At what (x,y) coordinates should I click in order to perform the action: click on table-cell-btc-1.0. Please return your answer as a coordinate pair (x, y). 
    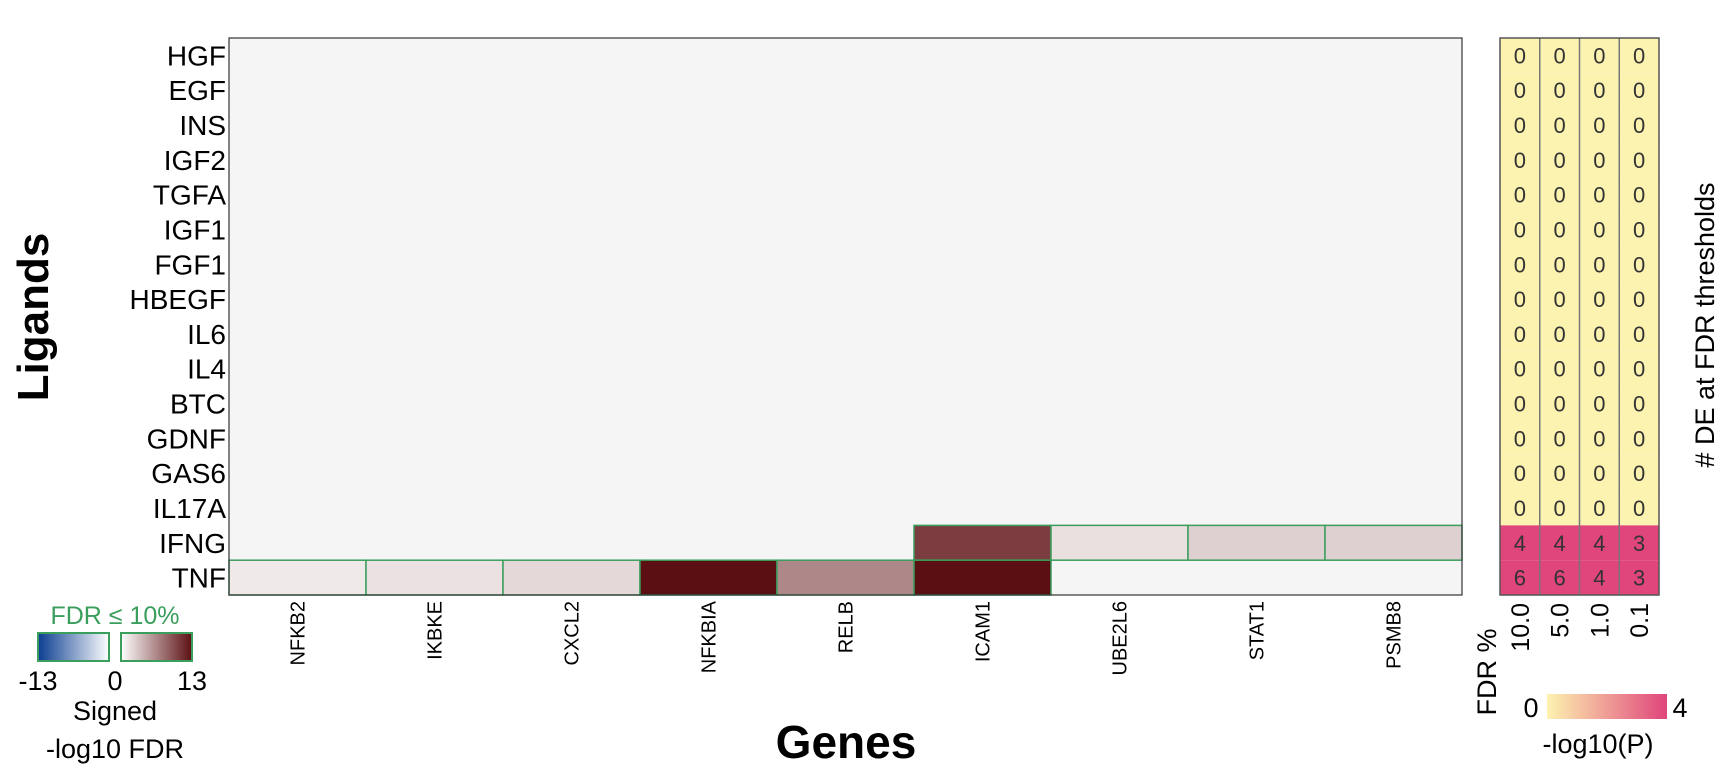
    Looking at the image, I should click on (1599, 403).